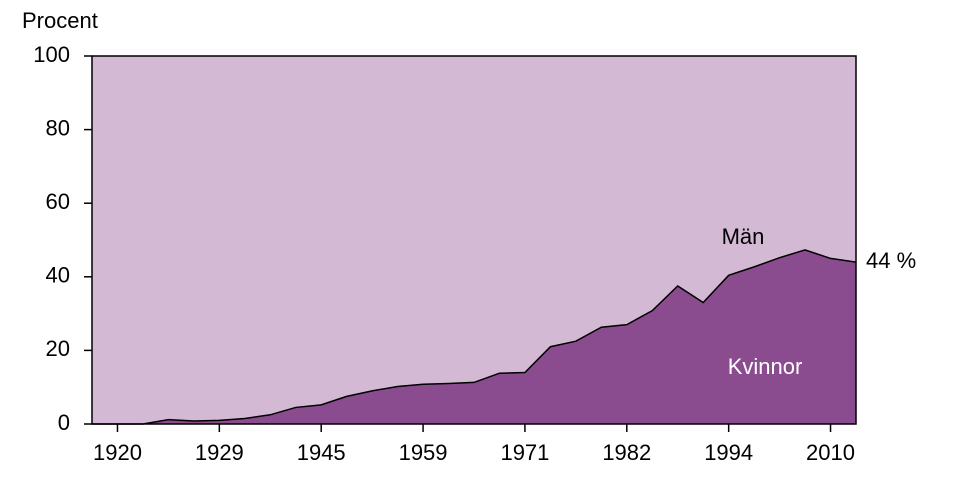  Describe the element at coordinates (58, 348) in the screenshot. I see `y-tick-label: 20` at that location.